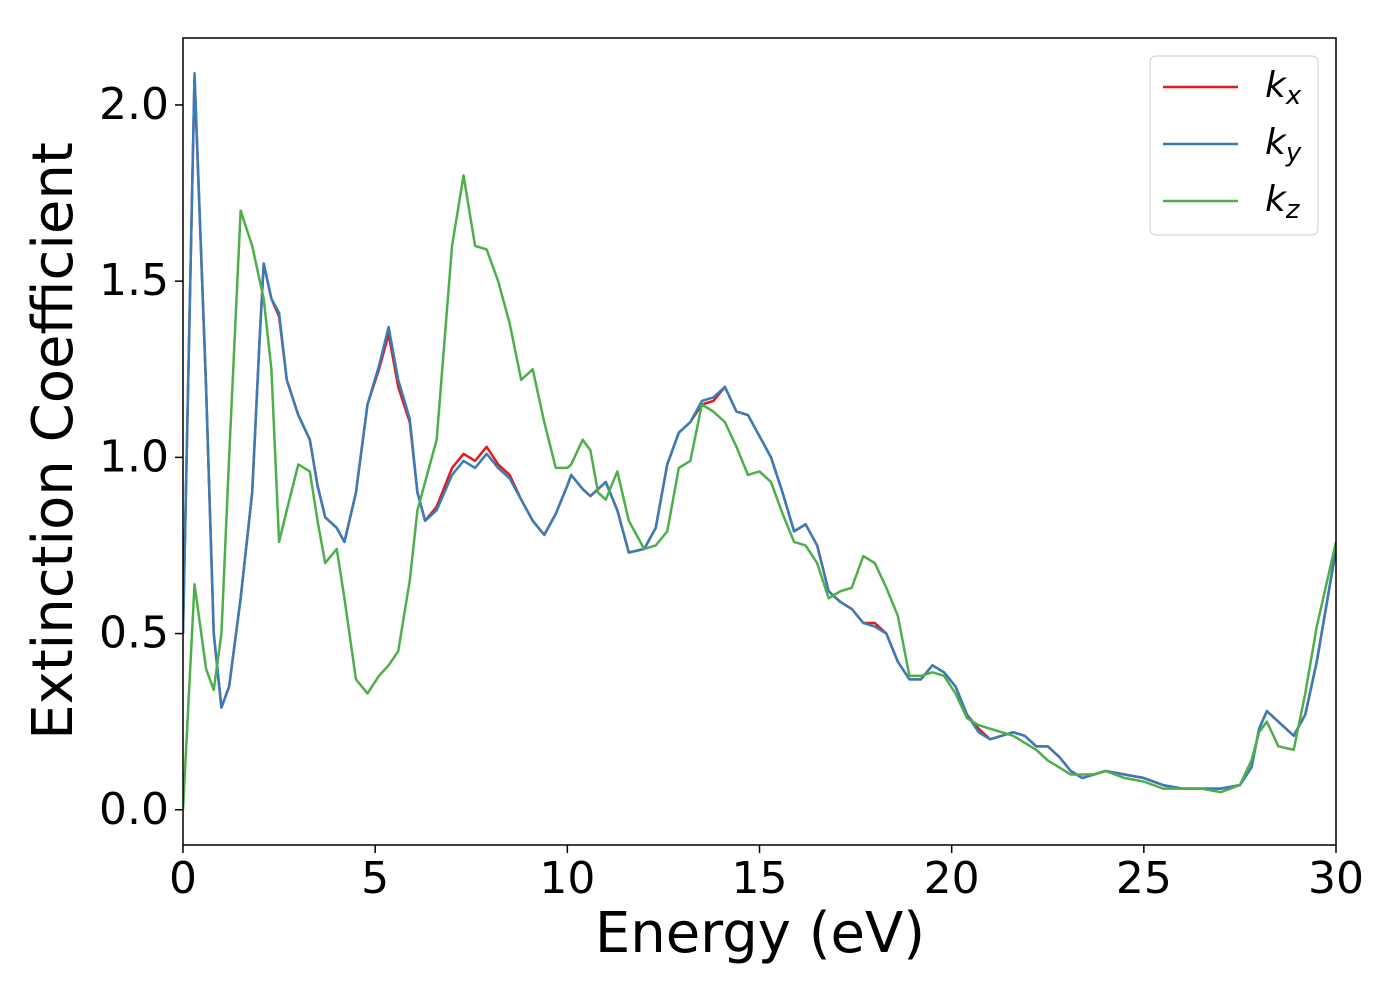 The height and width of the screenshot is (1000, 1400). Describe the element at coordinates (134, 280) in the screenshot. I see `y-tick-label: 1.5` at that location.